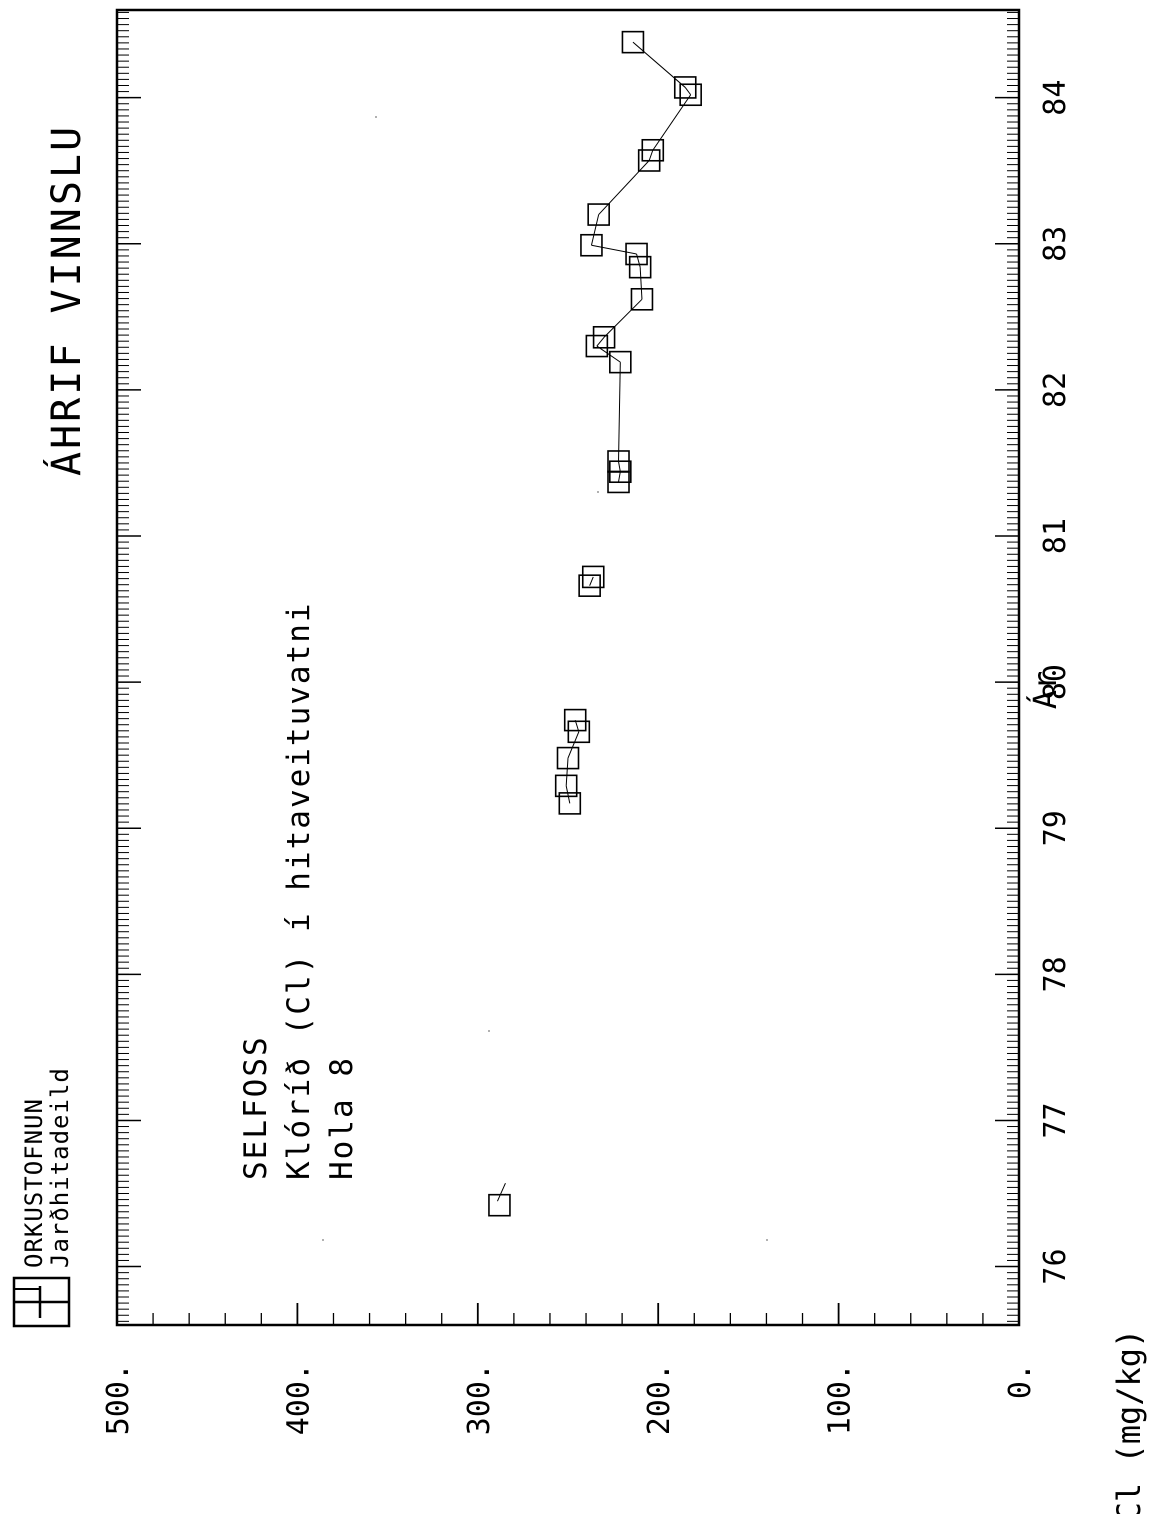  What do you see at coordinates (1020, 1381) in the screenshot?
I see `y-tick-label: 0.` at bounding box center [1020, 1381].